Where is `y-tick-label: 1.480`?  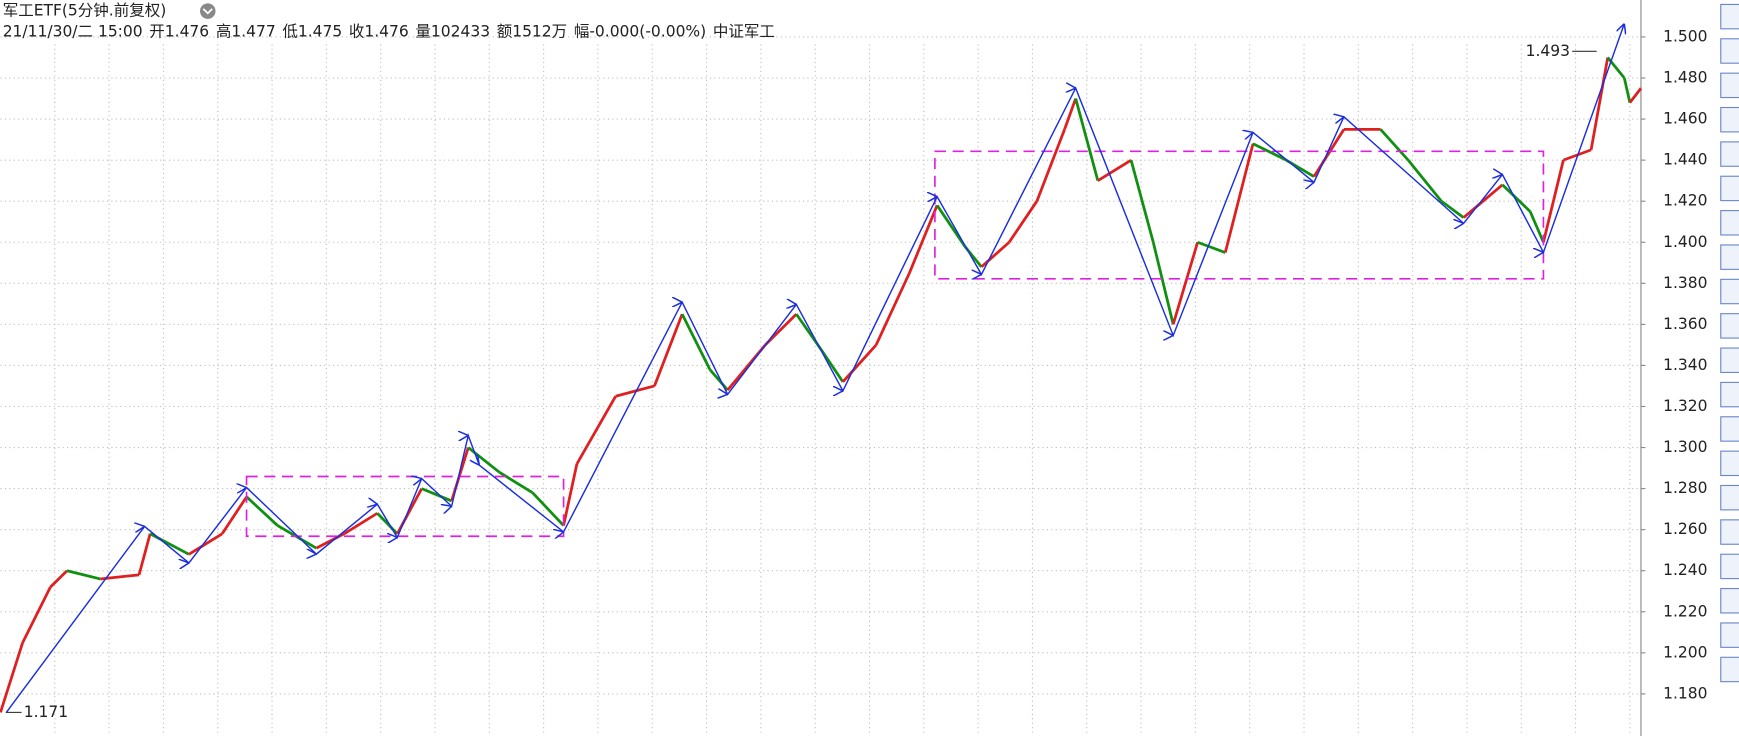 y-tick-label: 1.480 is located at coordinates (1685, 78).